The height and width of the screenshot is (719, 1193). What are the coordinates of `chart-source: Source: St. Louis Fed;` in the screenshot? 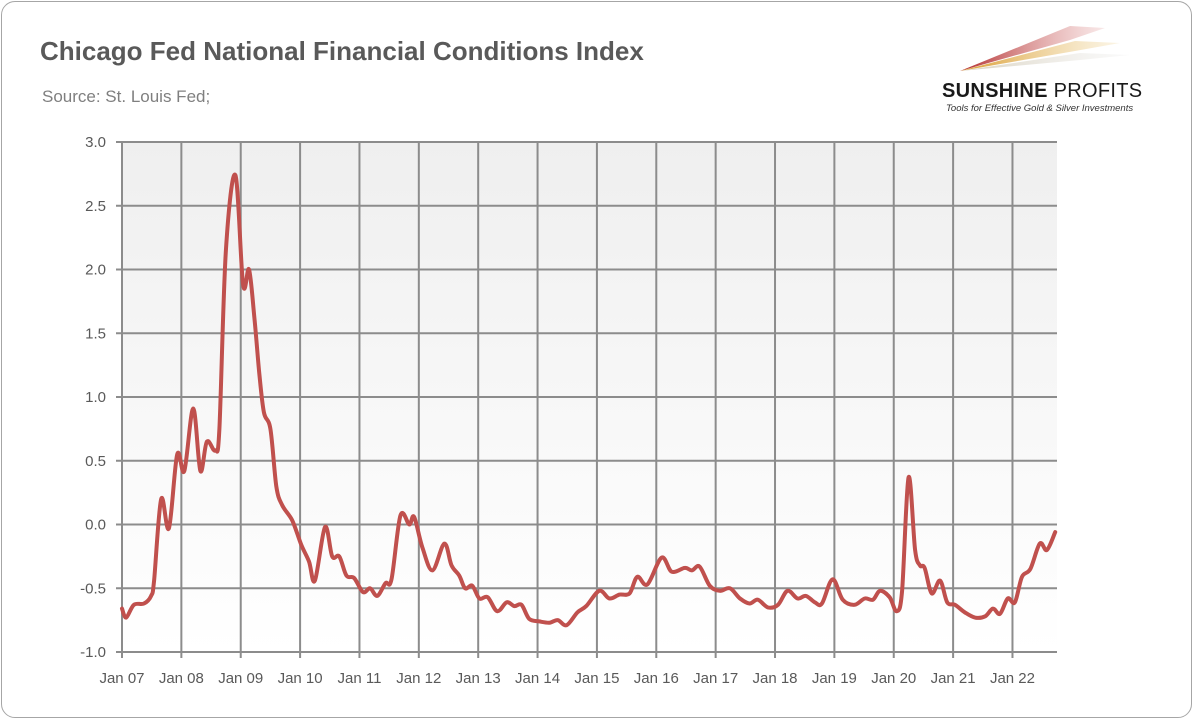 It's located at (126, 96).